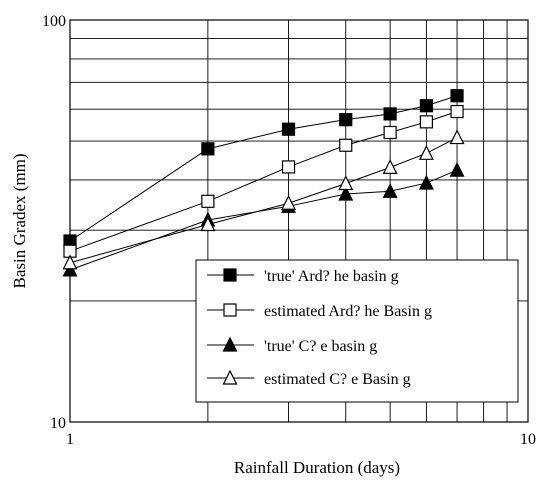  I want to click on y-tick-label: 10, so click(58, 423).